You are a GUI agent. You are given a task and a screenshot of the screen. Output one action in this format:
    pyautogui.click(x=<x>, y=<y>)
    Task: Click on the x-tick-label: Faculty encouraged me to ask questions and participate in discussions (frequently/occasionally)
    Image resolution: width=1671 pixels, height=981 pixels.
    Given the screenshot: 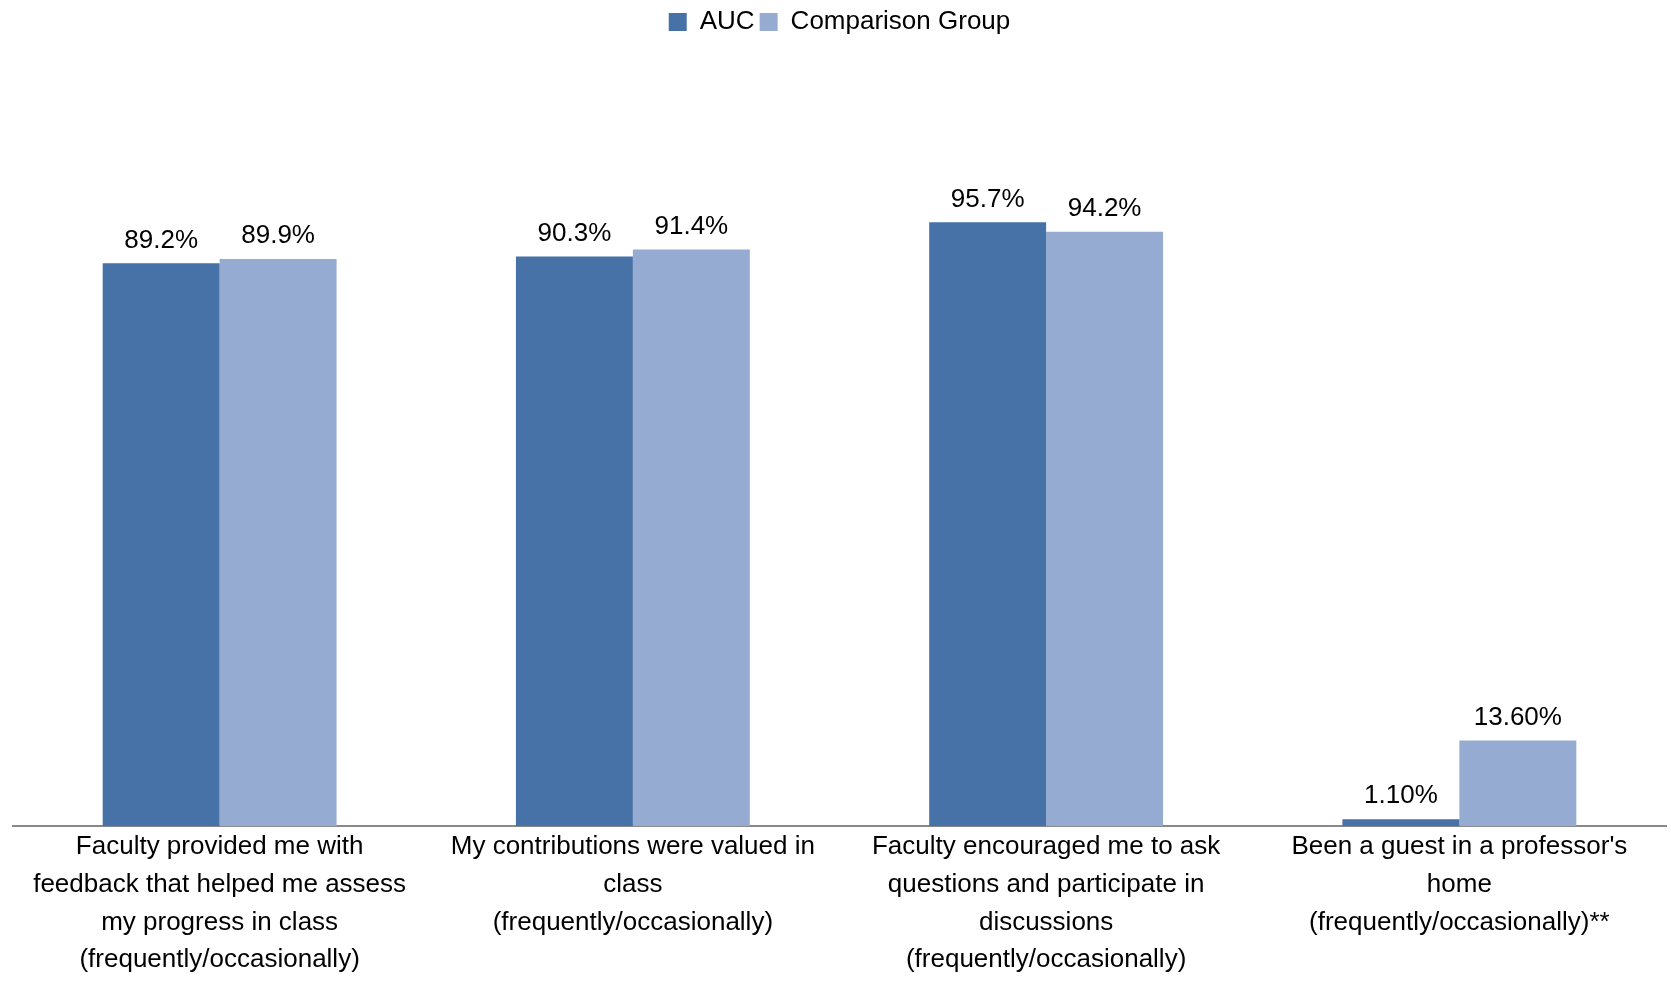 What is the action you would take?
    pyautogui.click(x=1046, y=902)
    